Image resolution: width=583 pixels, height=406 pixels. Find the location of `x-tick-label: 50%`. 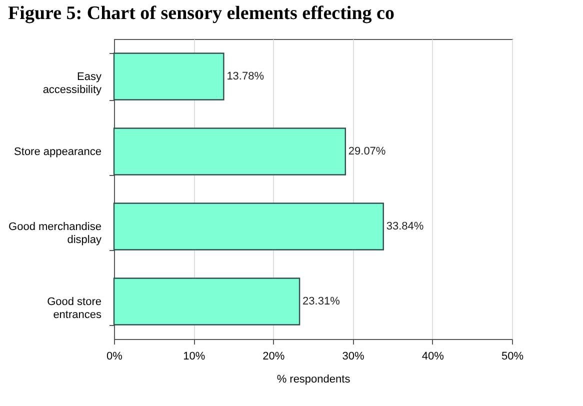

x-tick-label: 50% is located at coordinates (512, 356).